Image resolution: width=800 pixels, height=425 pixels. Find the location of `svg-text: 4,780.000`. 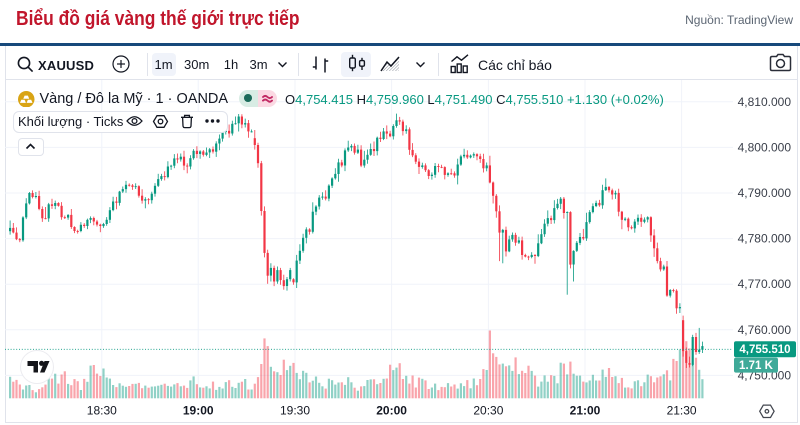

svg-text: 4,780.000 is located at coordinates (765, 239).